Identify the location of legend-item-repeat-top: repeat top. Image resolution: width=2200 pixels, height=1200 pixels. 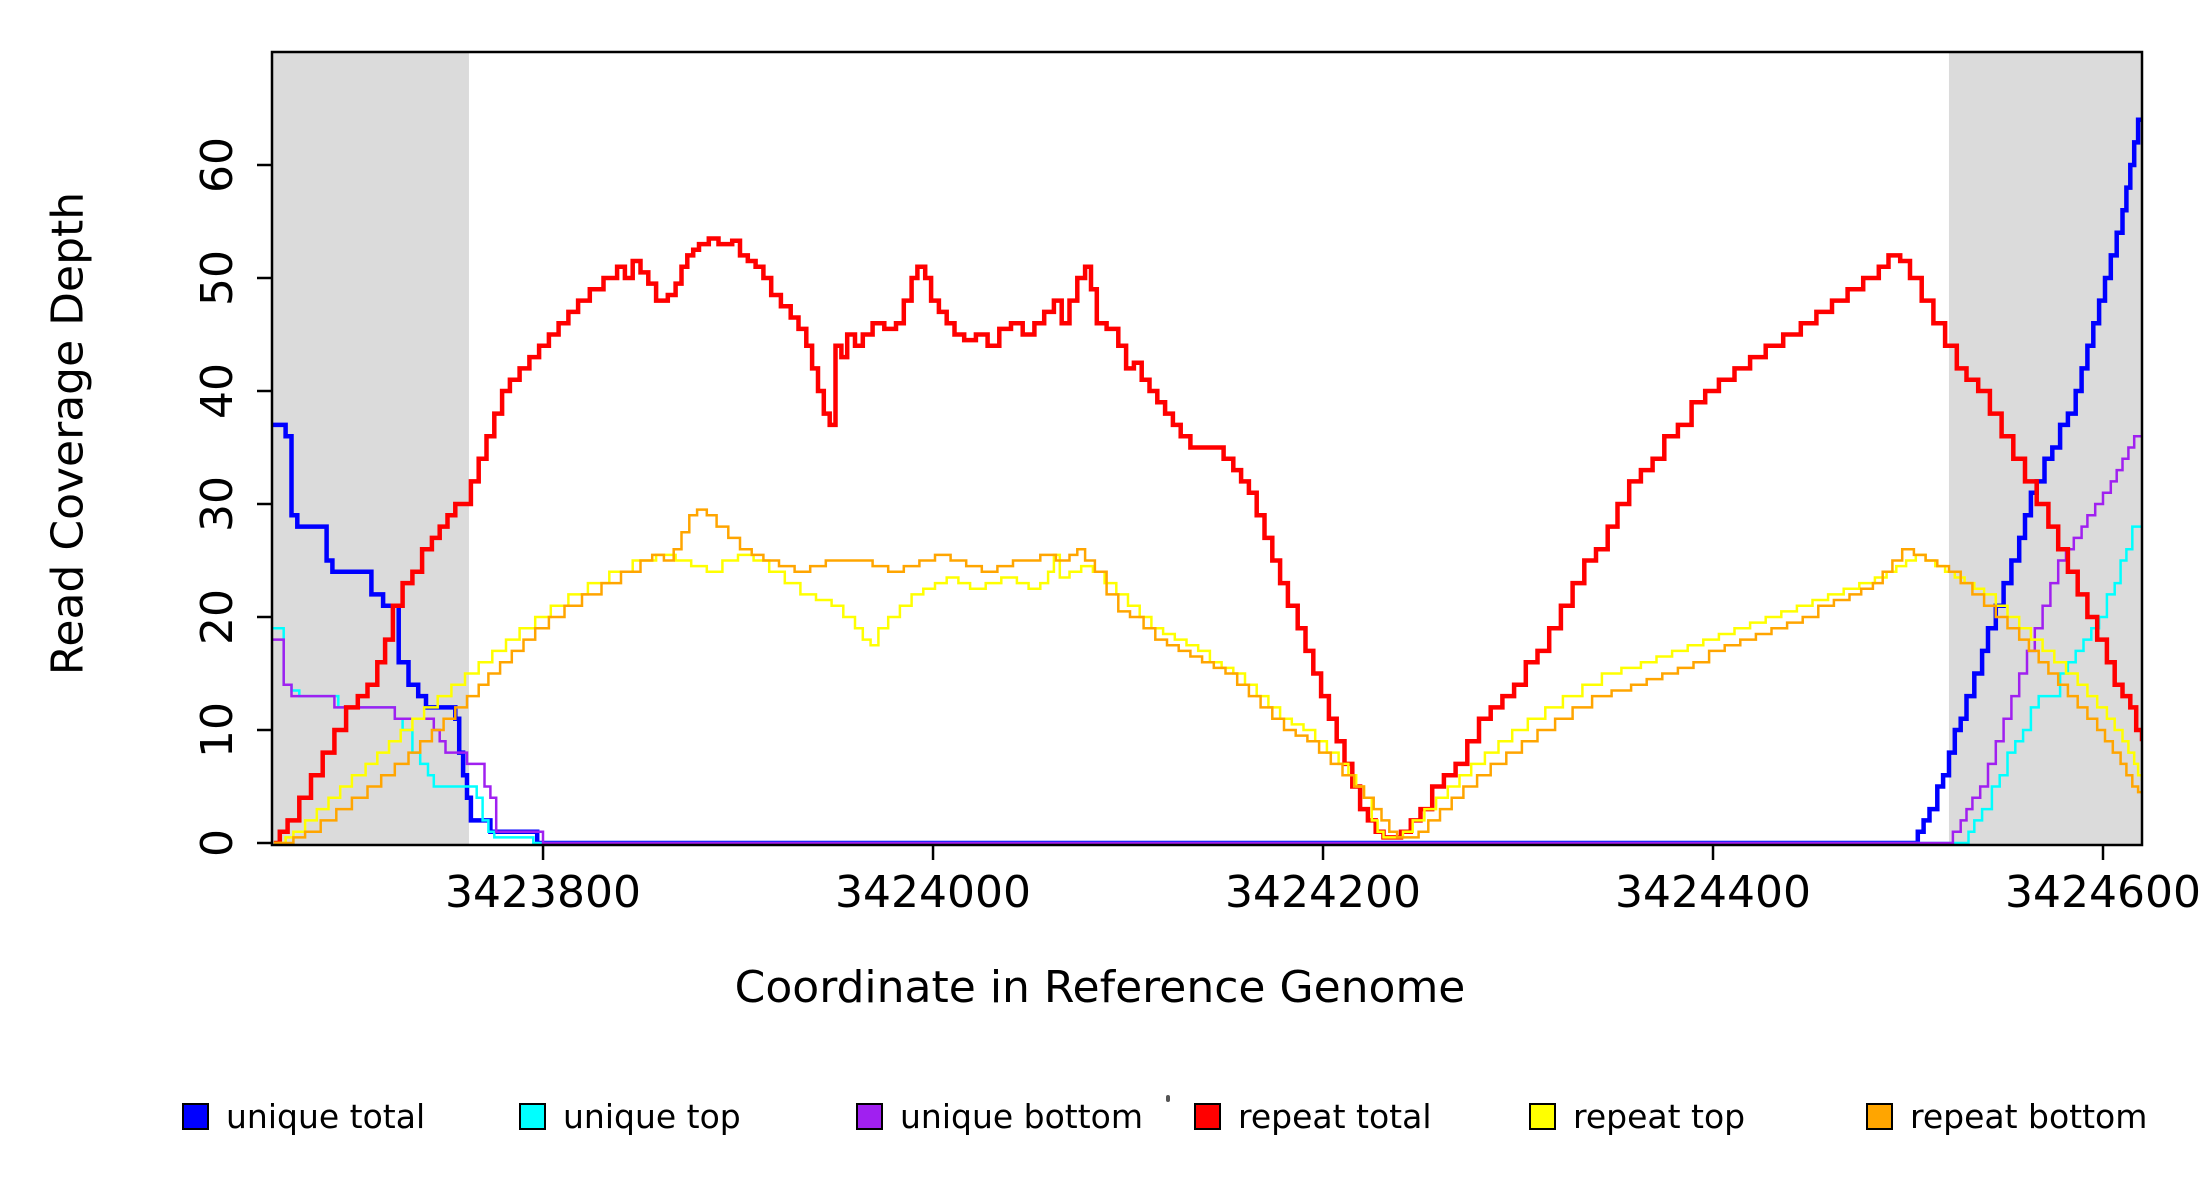
(1637, 1116).